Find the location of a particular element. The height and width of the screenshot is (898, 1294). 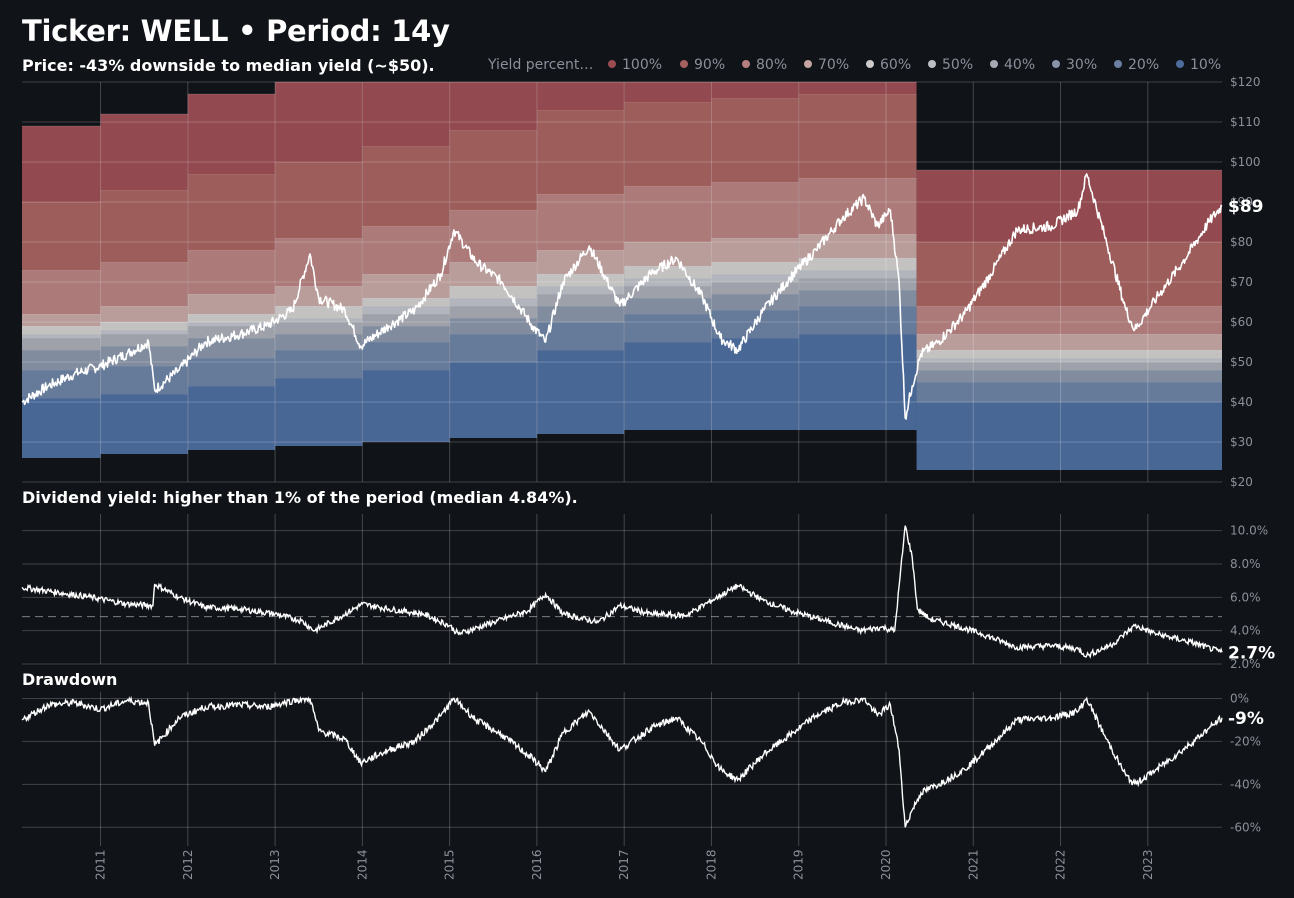

yield-axis-tick: 4.0% is located at coordinates (1245, 631).